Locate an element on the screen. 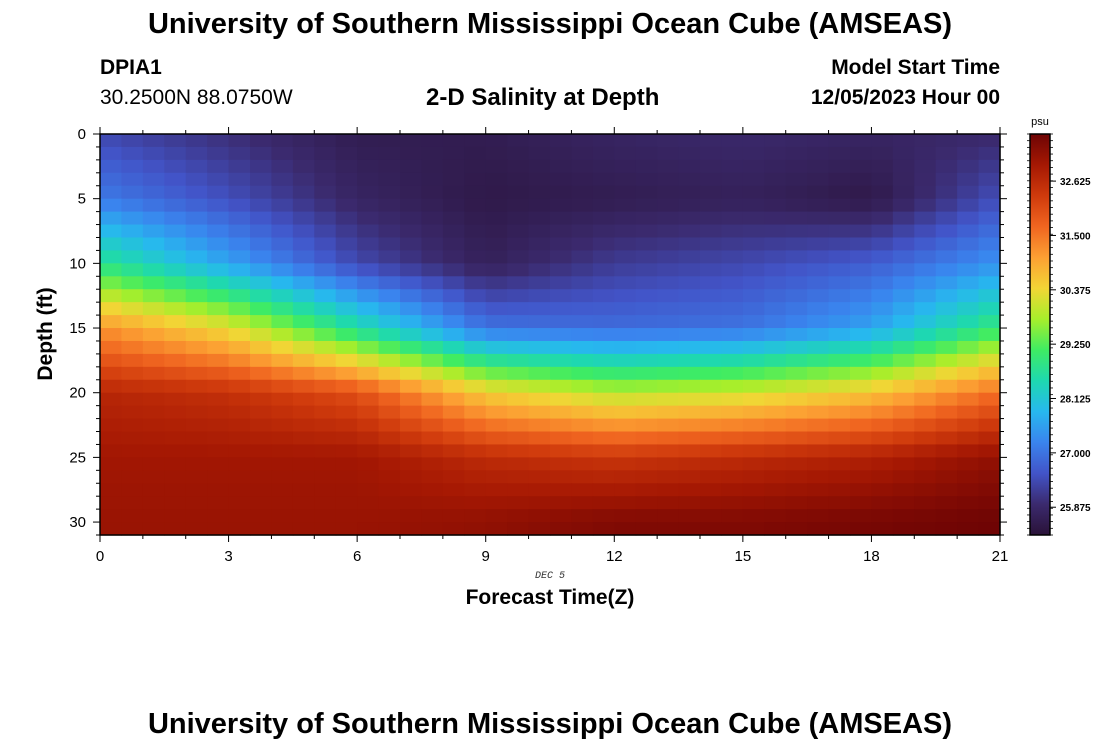 Image resolution: width=1100 pixels, height=750 pixels. colorbar-tick-label: 25.875 is located at coordinates (1075, 508).